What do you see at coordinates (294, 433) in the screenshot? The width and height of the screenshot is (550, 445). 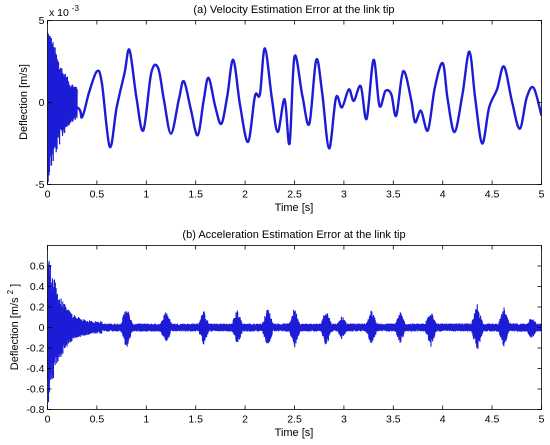 I see `acceleration-x-axis-label: Time [s]` at bounding box center [294, 433].